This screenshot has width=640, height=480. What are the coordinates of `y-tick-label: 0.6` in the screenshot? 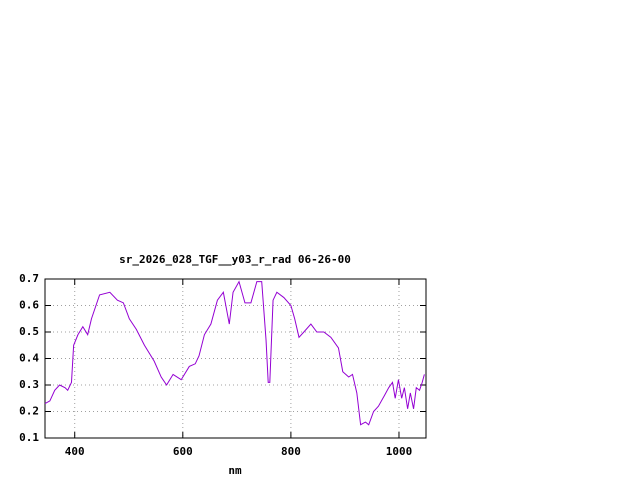 It's located at (29, 305).